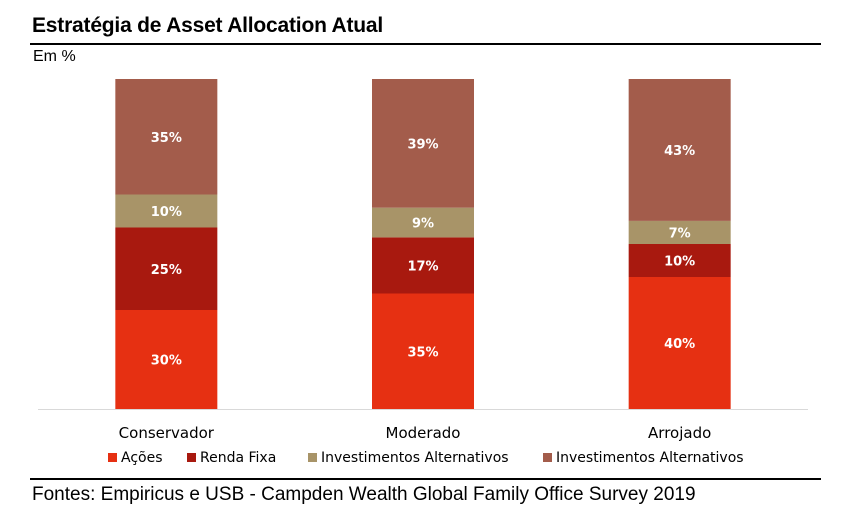 This screenshot has height=518, width=851. I want to click on title-divider, so click(425, 44).